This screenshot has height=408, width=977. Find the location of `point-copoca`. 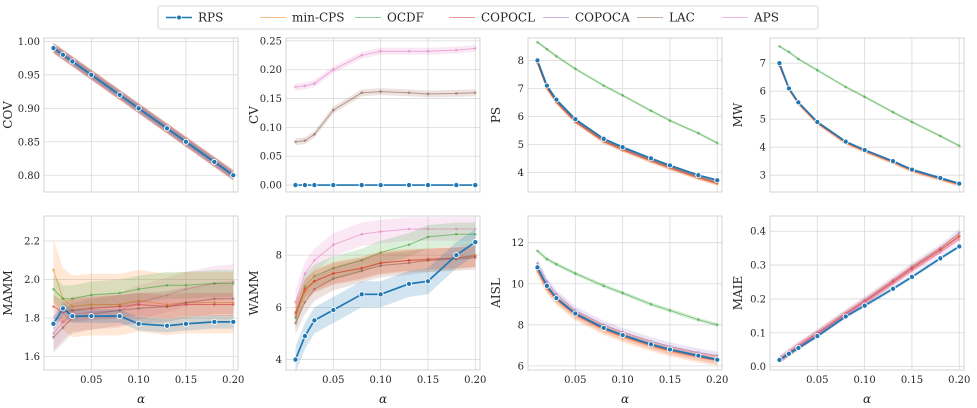

point-copoca is located at coordinates (717, 356).